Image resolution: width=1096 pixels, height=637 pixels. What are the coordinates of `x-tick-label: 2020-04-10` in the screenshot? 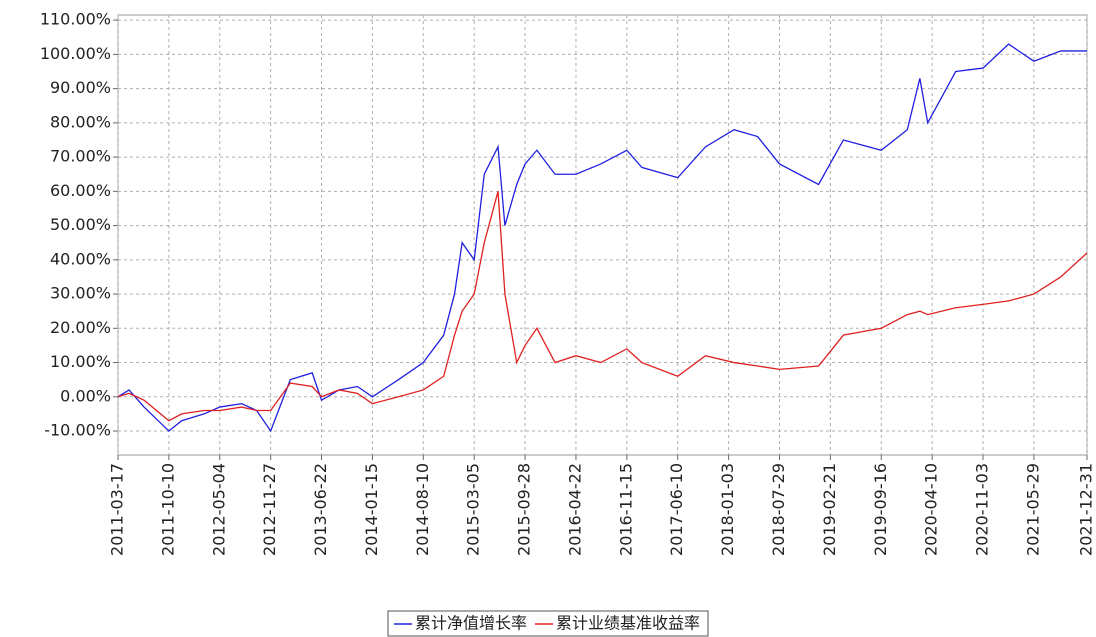 It's located at (931, 509).